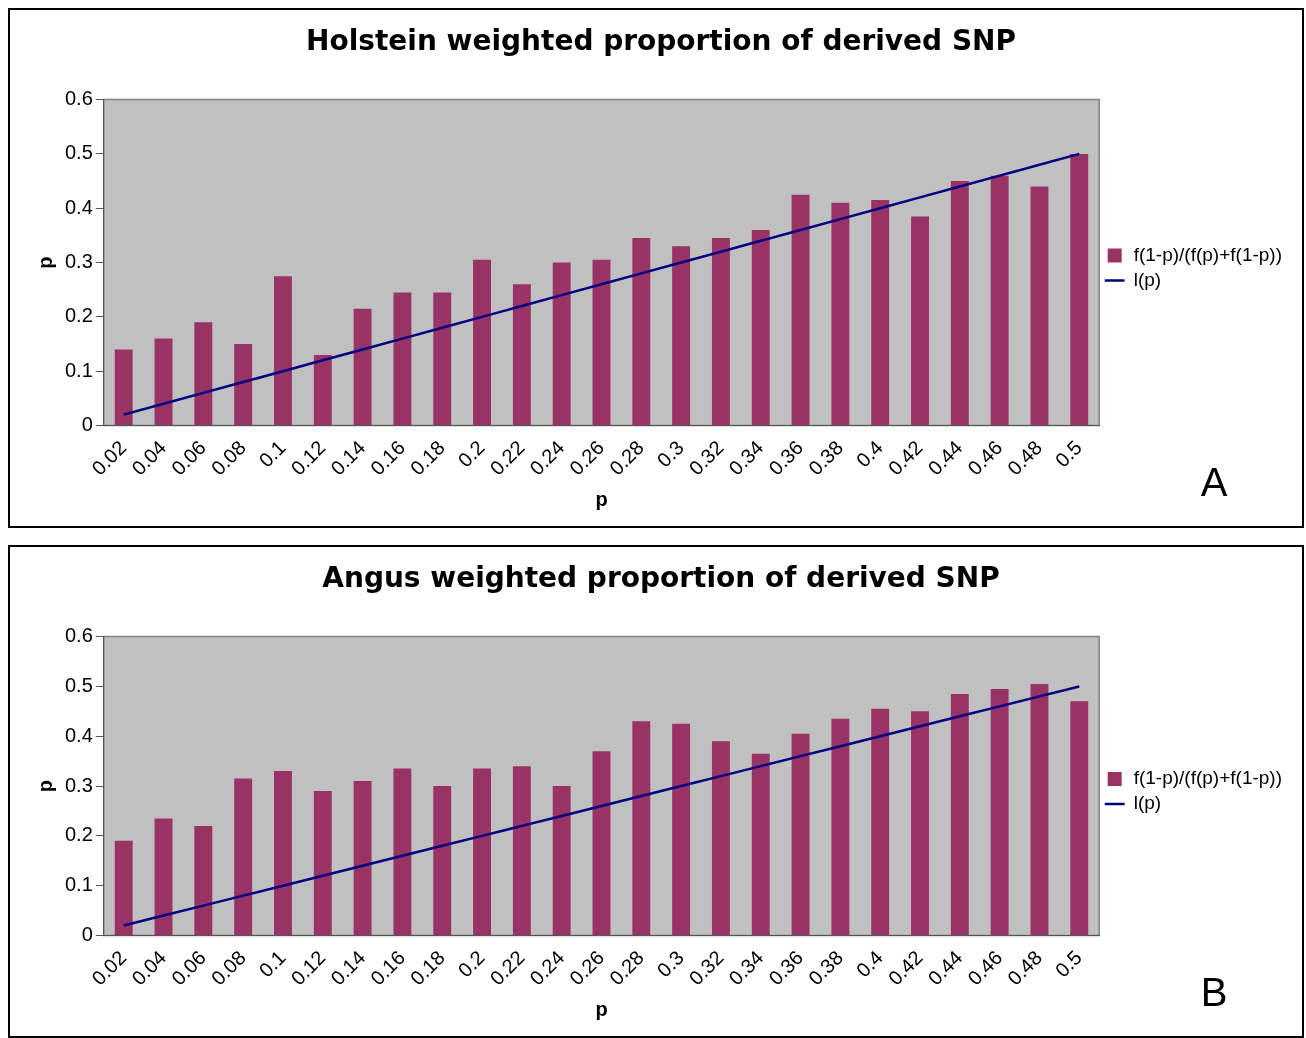 The image size is (1306, 1038). What do you see at coordinates (1214, 482) in the screenshot?
I see `text: A` at bounding box center [1214, 482].